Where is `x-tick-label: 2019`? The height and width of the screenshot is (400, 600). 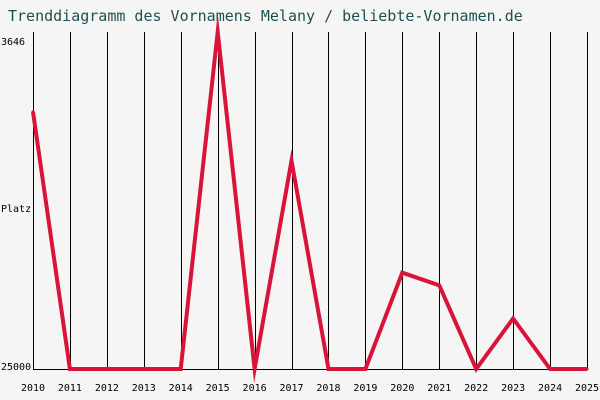
x-tick-label: 2019 is located at coordinates (365, 388).